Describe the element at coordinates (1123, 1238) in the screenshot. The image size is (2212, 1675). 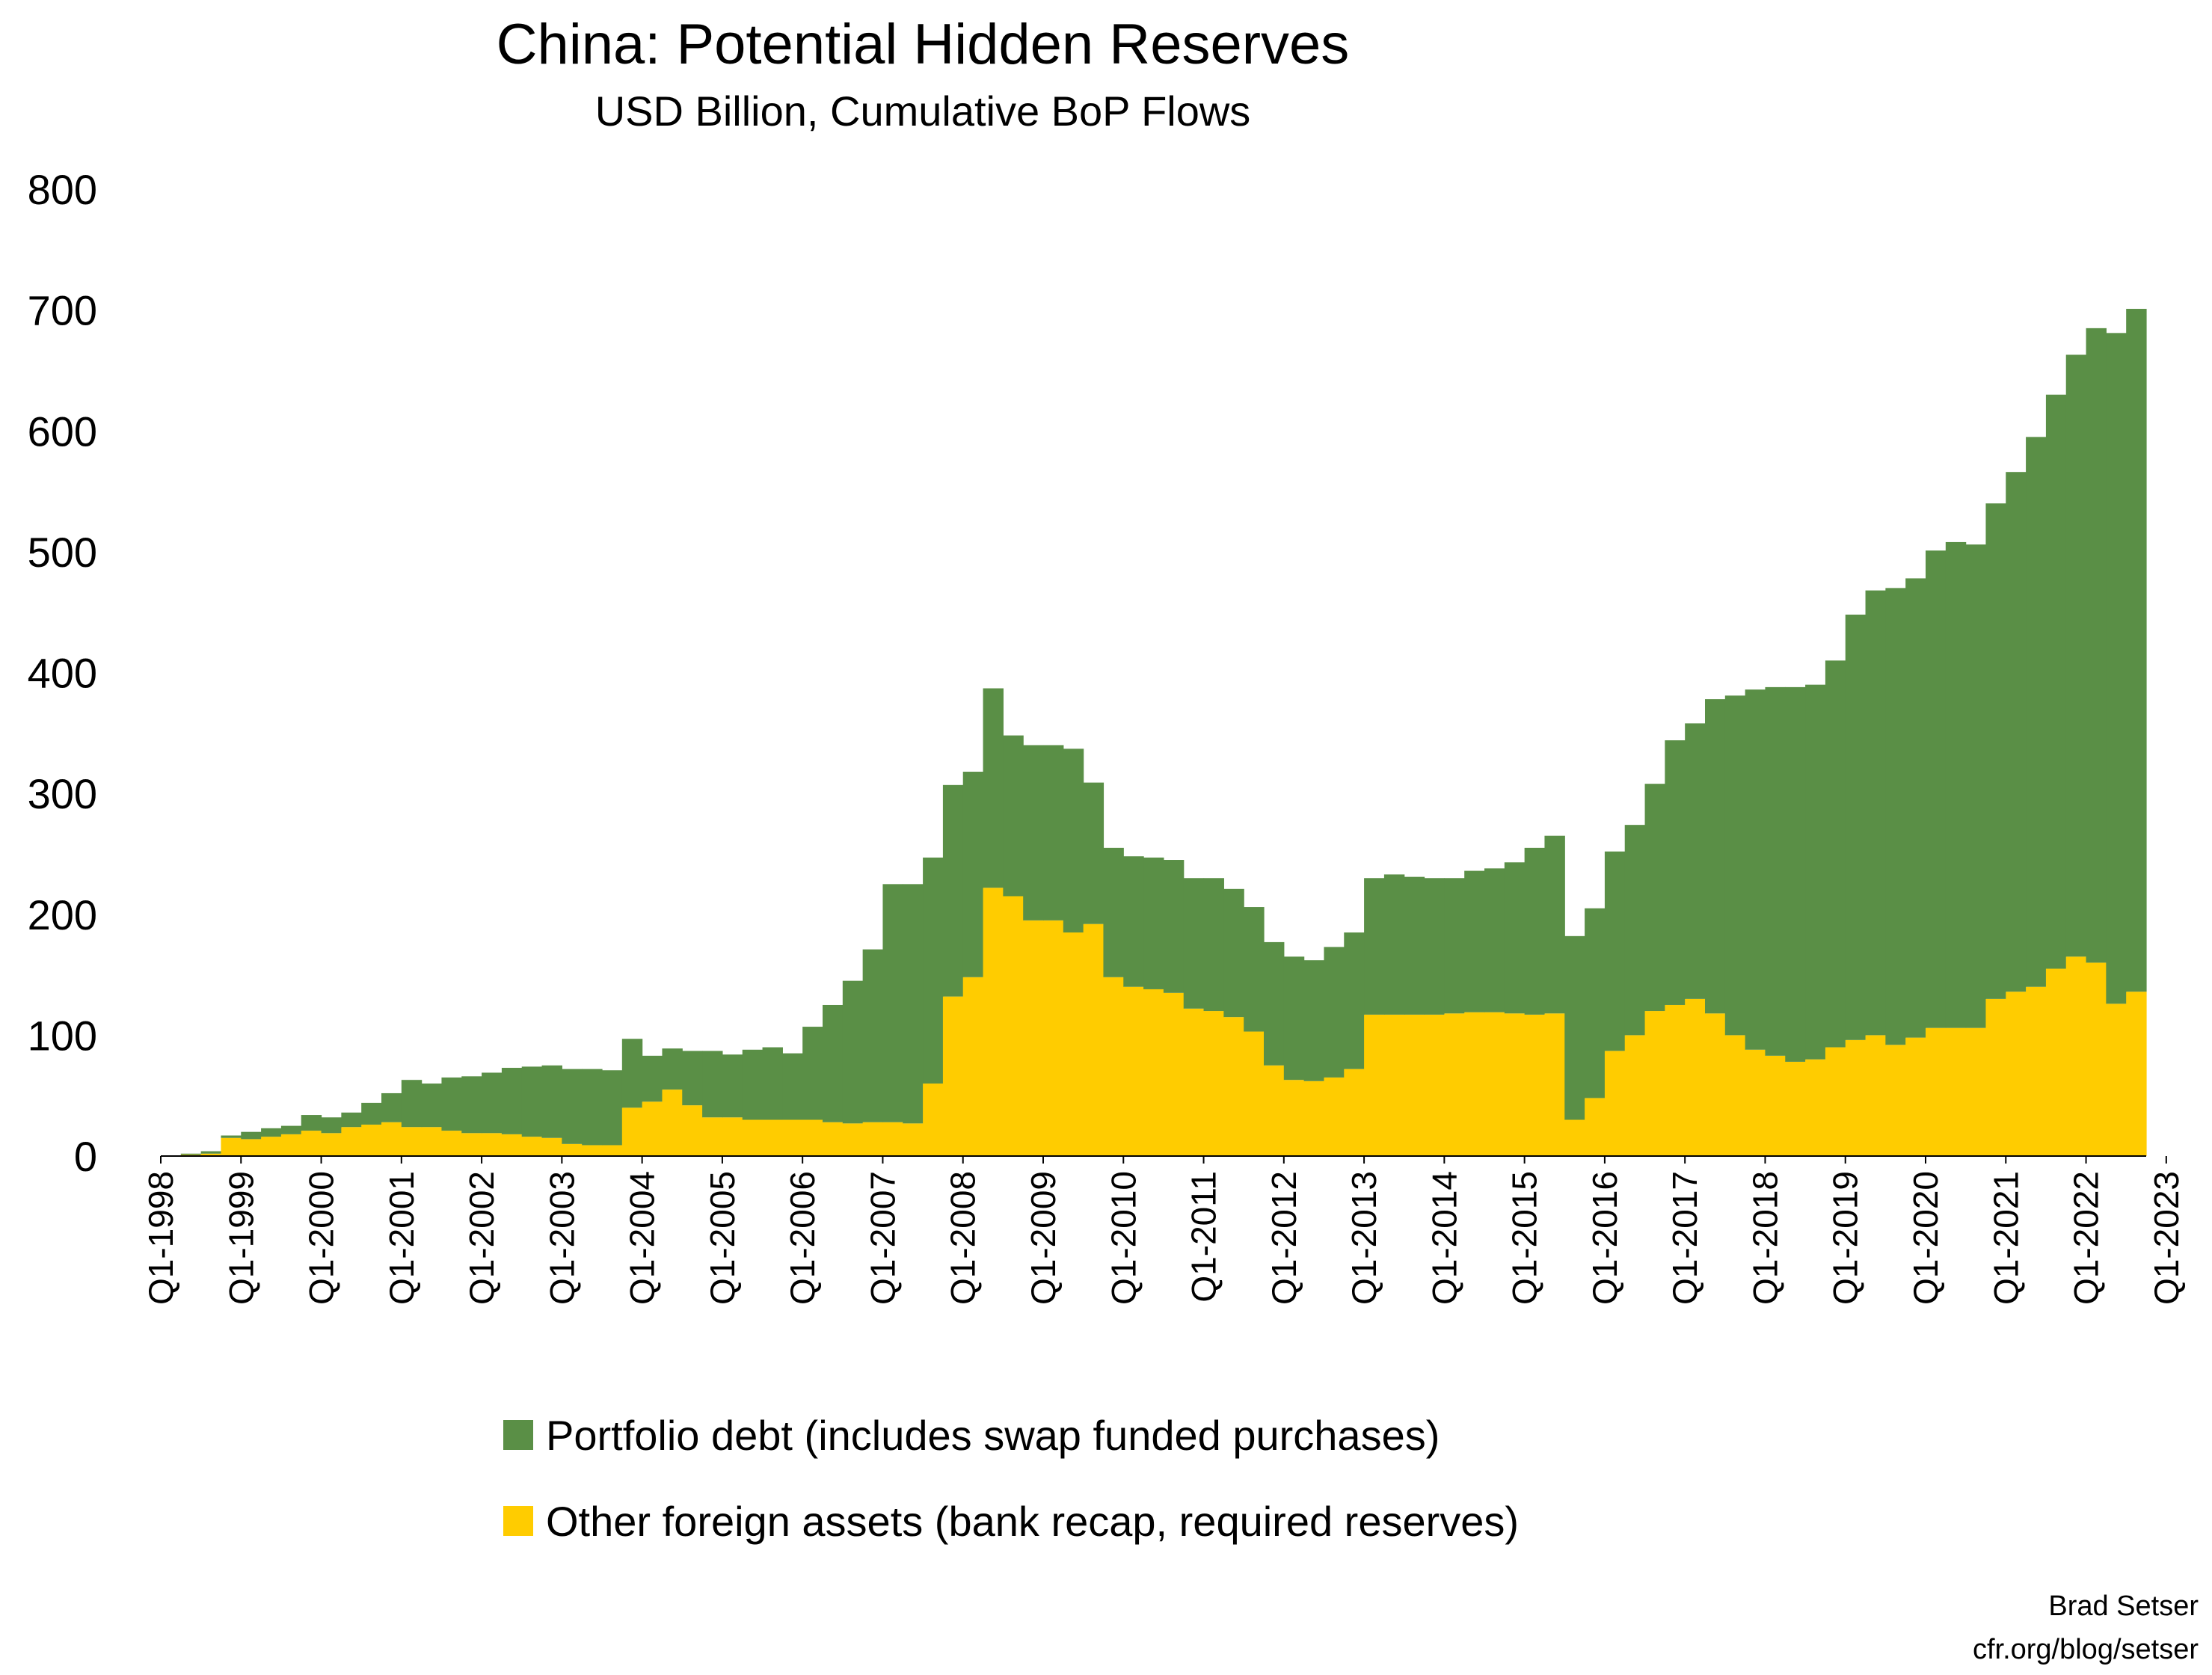
I see `x-tick-label: Q1-2010` at that location.